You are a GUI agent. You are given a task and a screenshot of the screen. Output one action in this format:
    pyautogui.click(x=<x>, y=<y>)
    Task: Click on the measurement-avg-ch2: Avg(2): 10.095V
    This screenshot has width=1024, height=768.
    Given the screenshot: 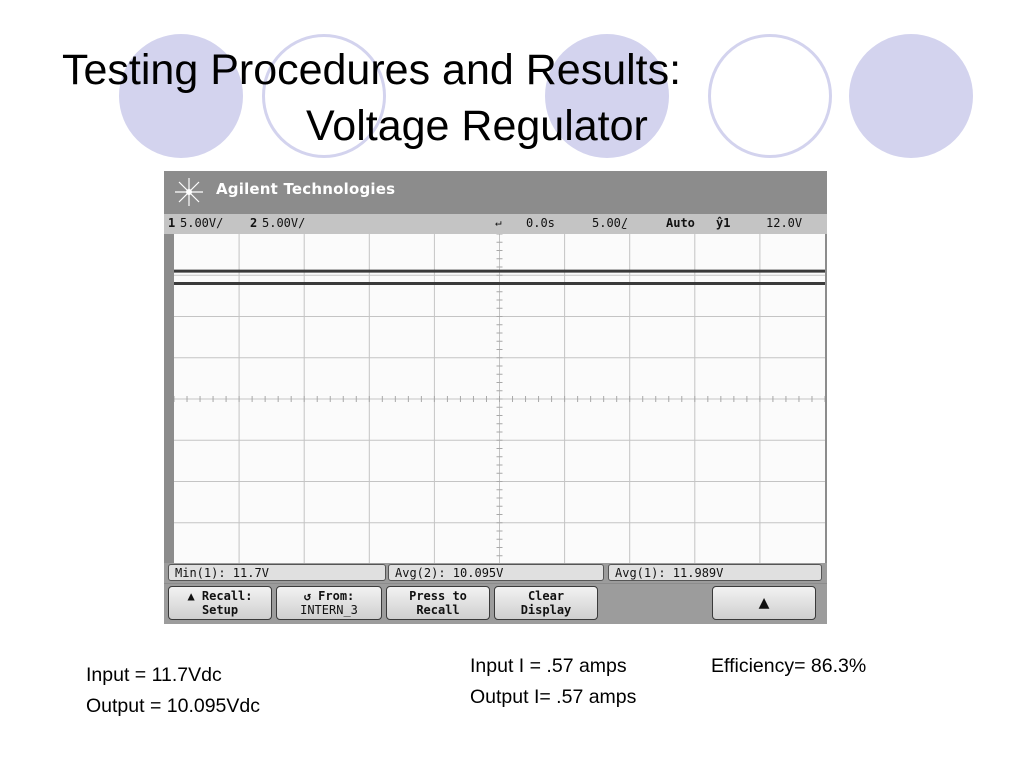 What is the action you would take?
    pyautogui.click(x=496, y=572)
    